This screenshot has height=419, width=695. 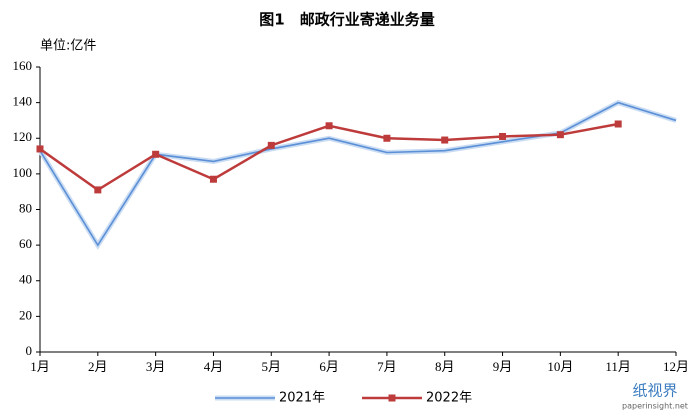 I want to click on y-tick-label: 160, so click(x=23, y=65).